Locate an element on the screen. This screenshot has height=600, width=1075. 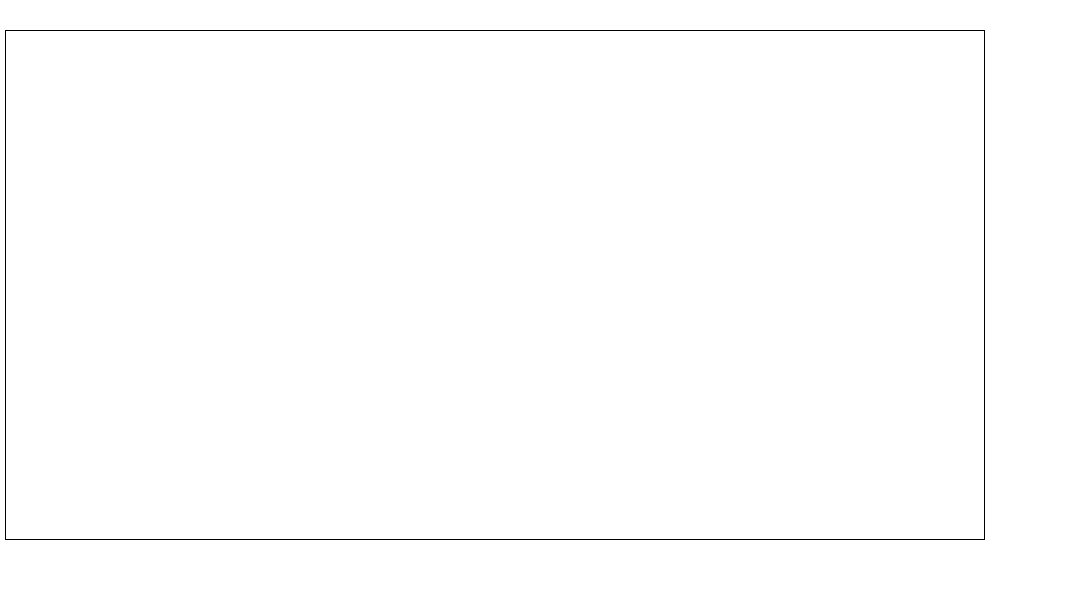
x-axis is located at coordinates (537, 555).